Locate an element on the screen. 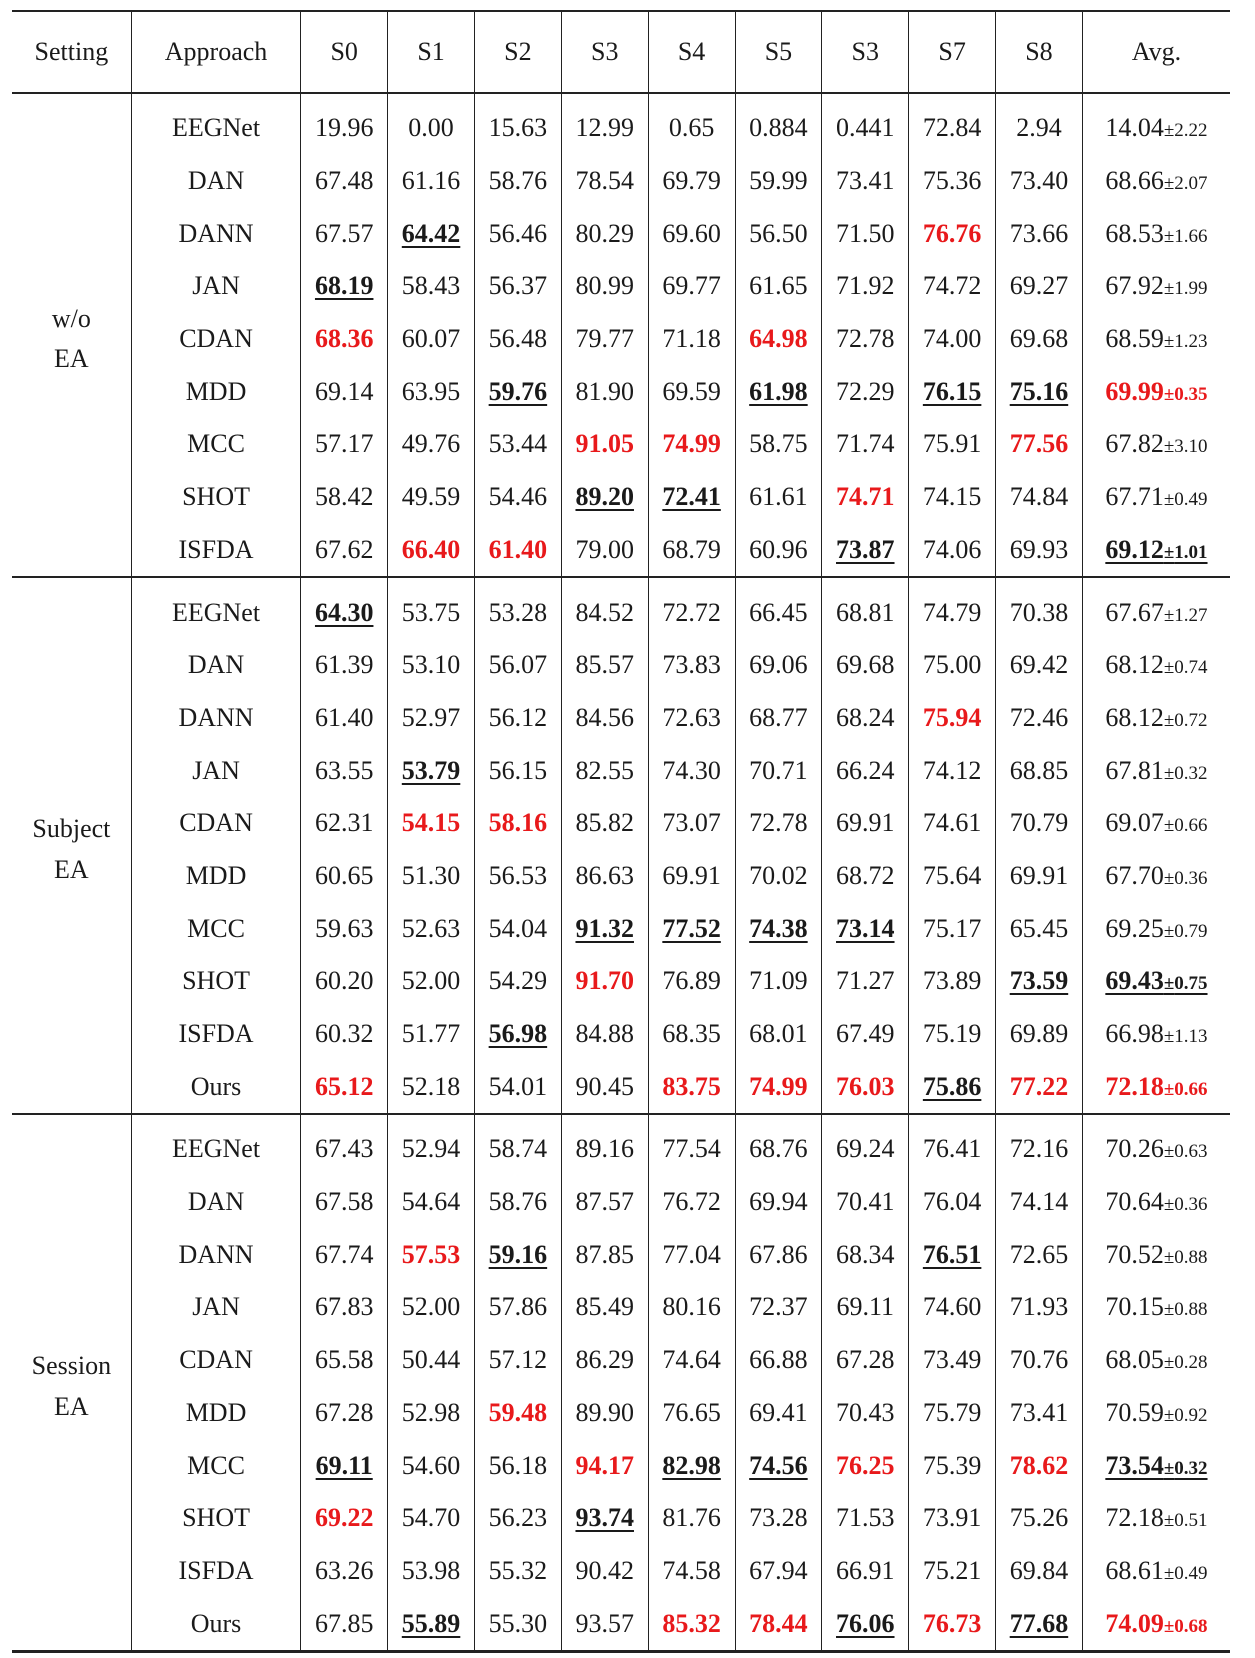 The height and width of the screenshot is (1658, 1255). value-text: 66.45 is located at coordinates (778, 612).